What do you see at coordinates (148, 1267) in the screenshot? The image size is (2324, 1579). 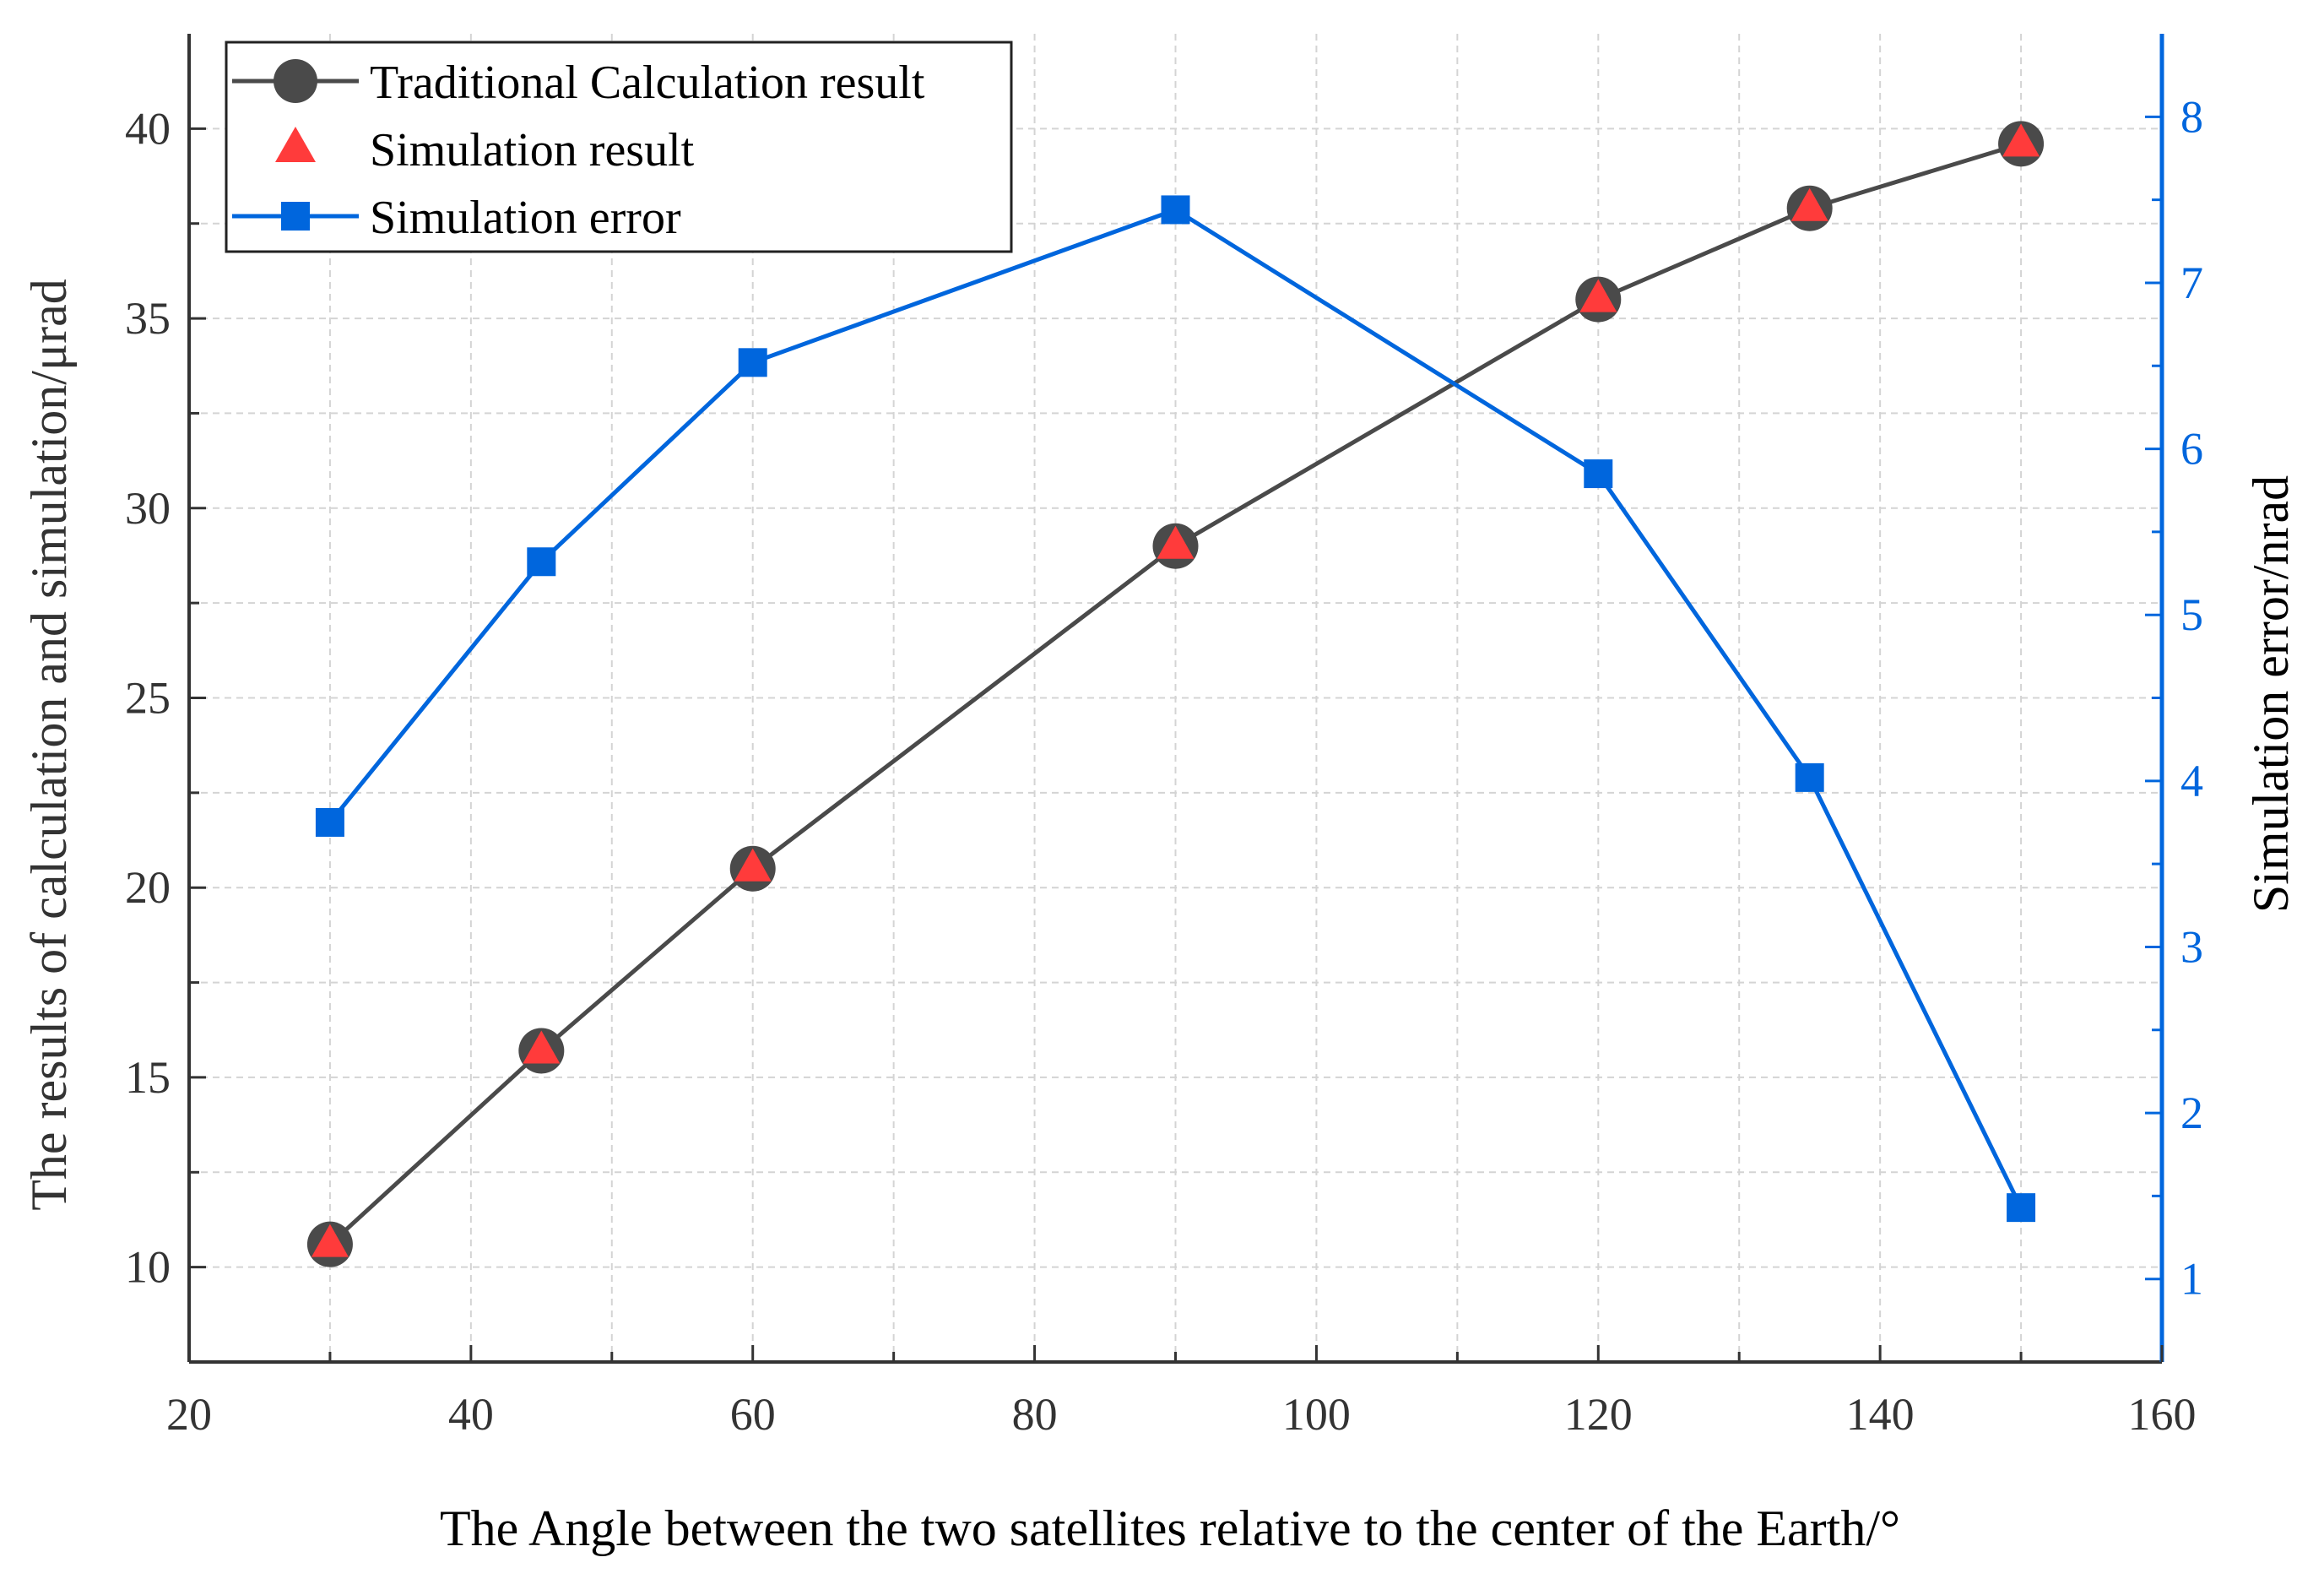 I see `y-left-tick-label: 10` at bounding box center [148, 1267].